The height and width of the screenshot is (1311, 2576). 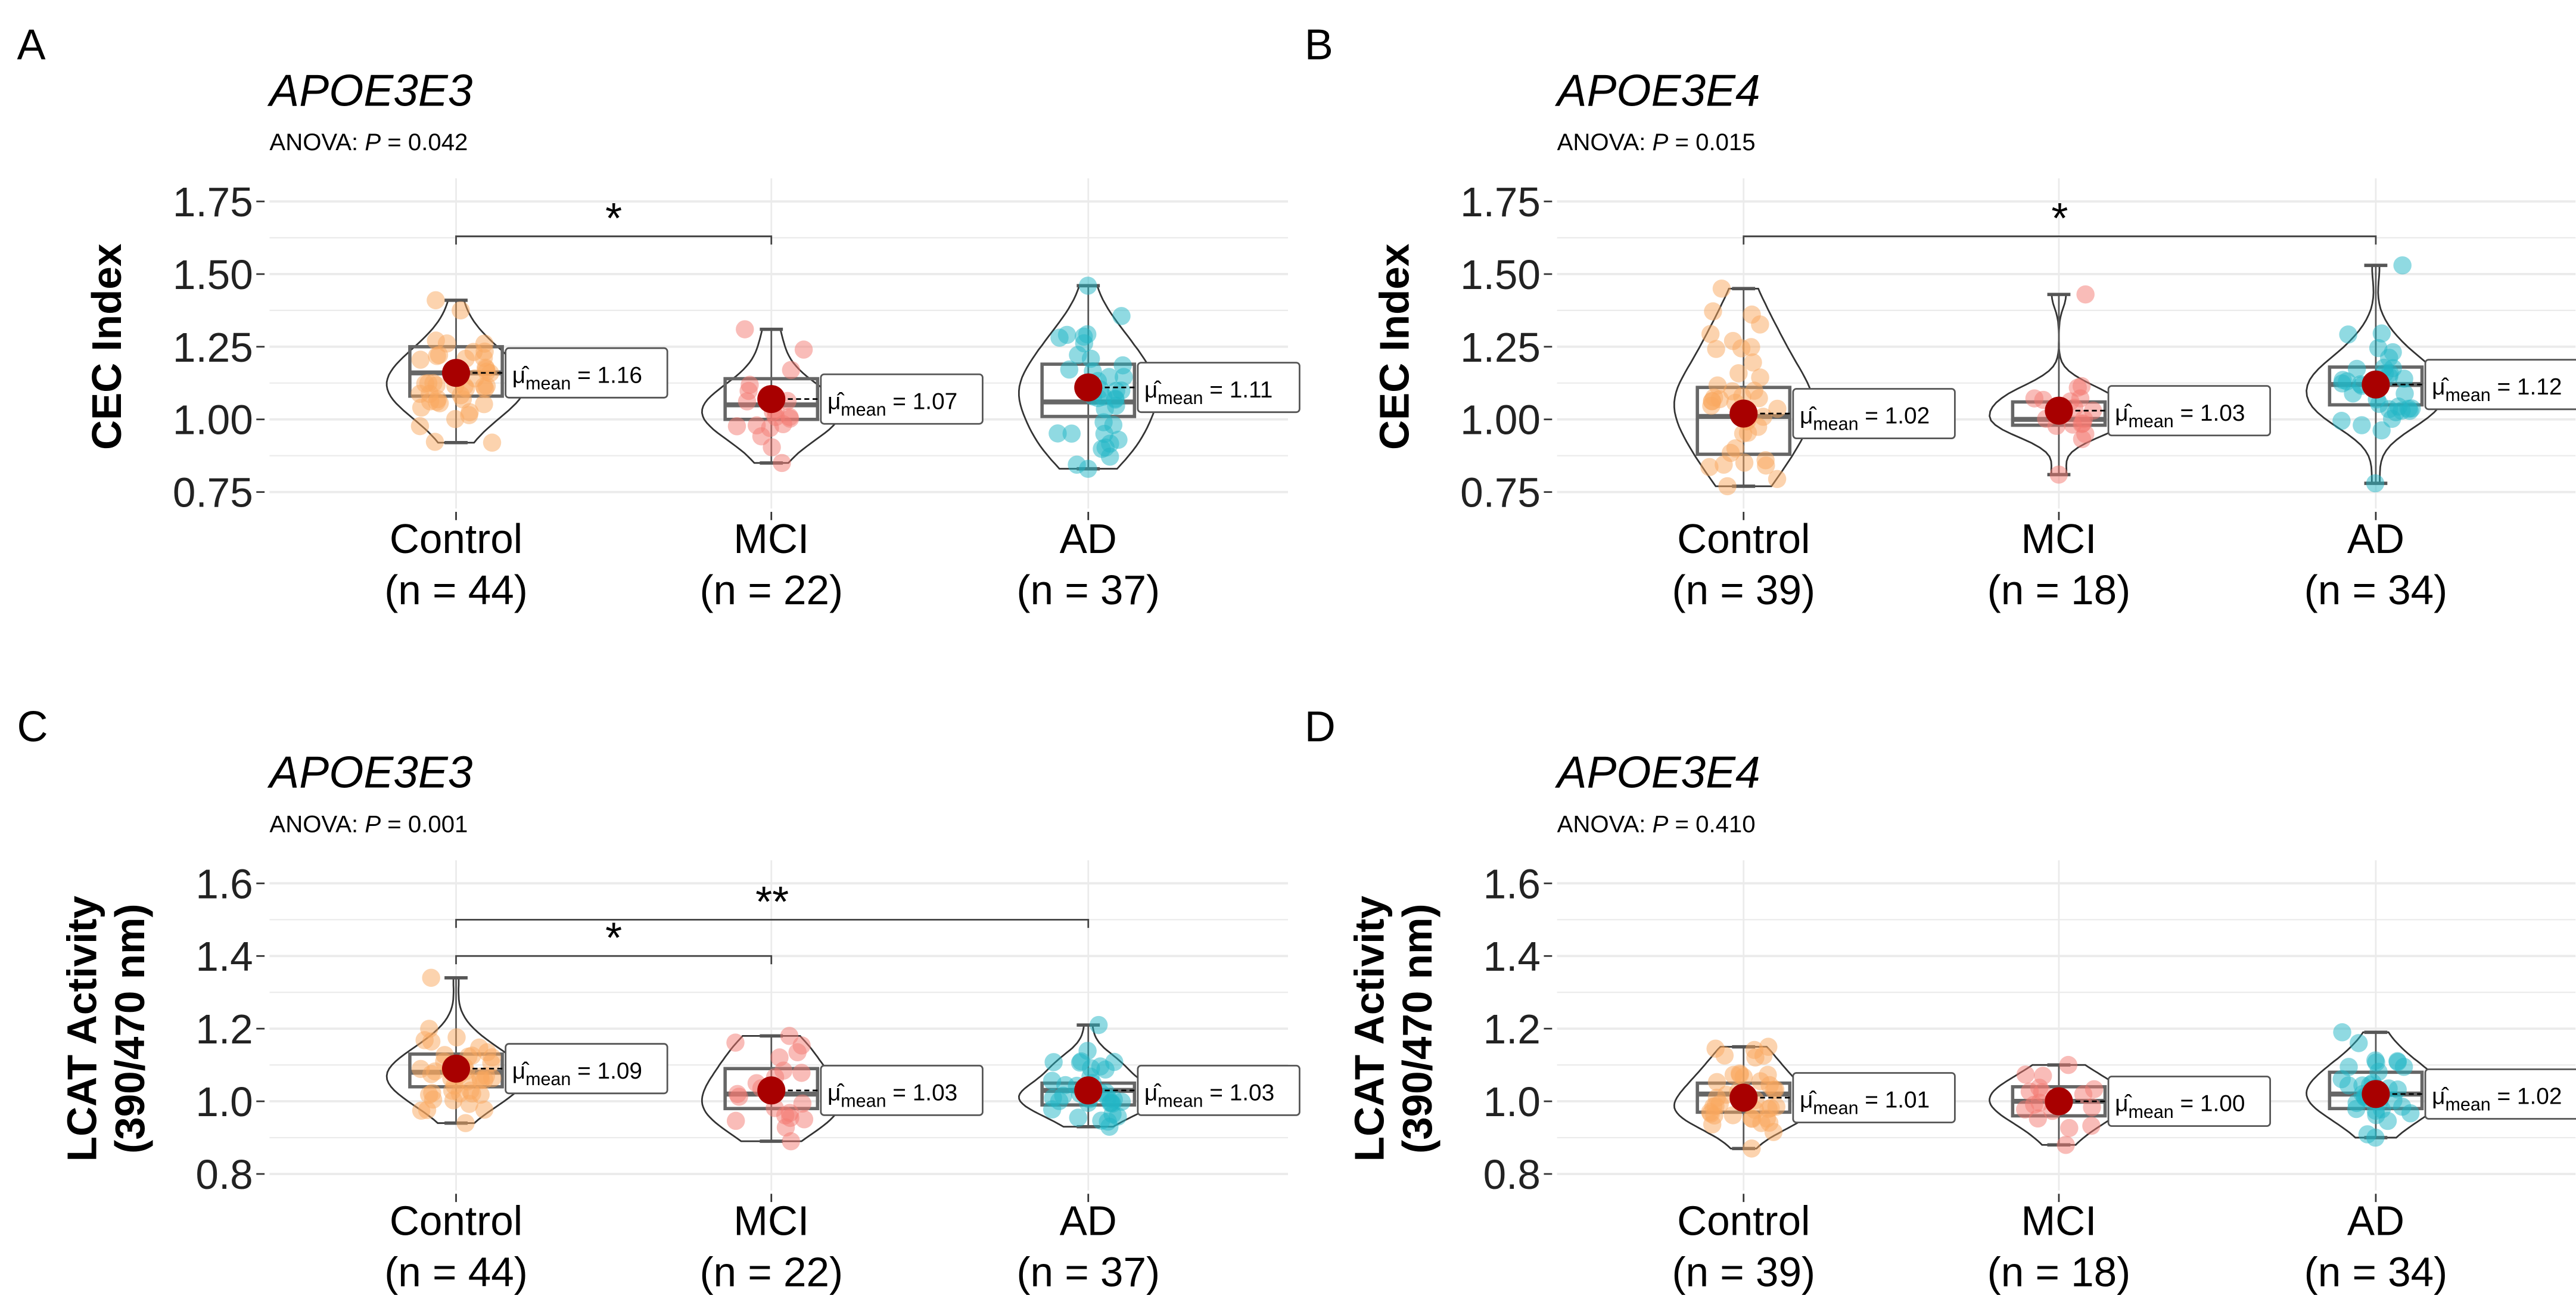 What do you see at coordinates (577, 377) in the screenshot?
I see `mean-label-text: μ̂mean = 1.16` at bounding box center [577, 377].